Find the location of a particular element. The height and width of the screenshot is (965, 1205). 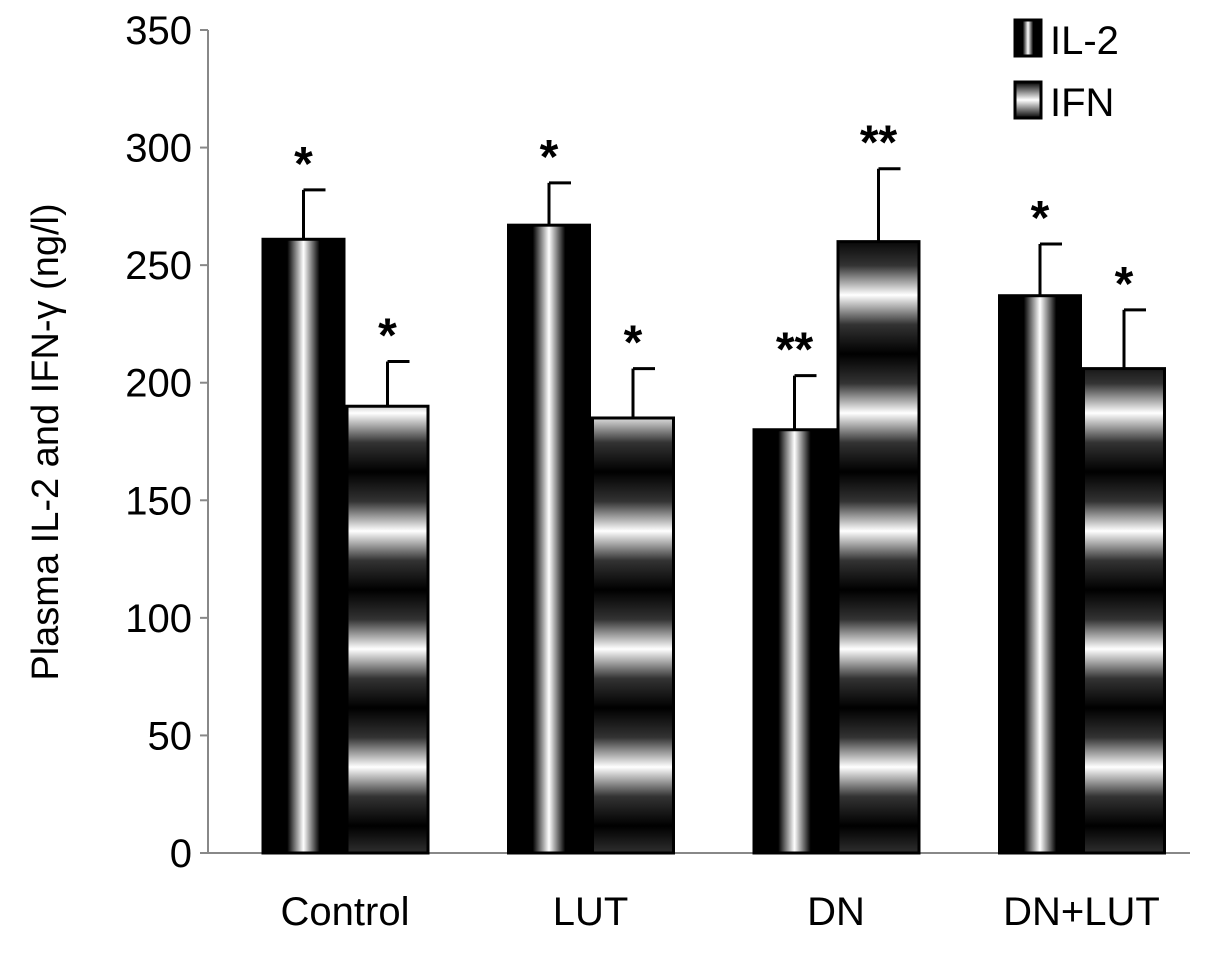

x-tick-label: Control is located at coordinates (345, 912).